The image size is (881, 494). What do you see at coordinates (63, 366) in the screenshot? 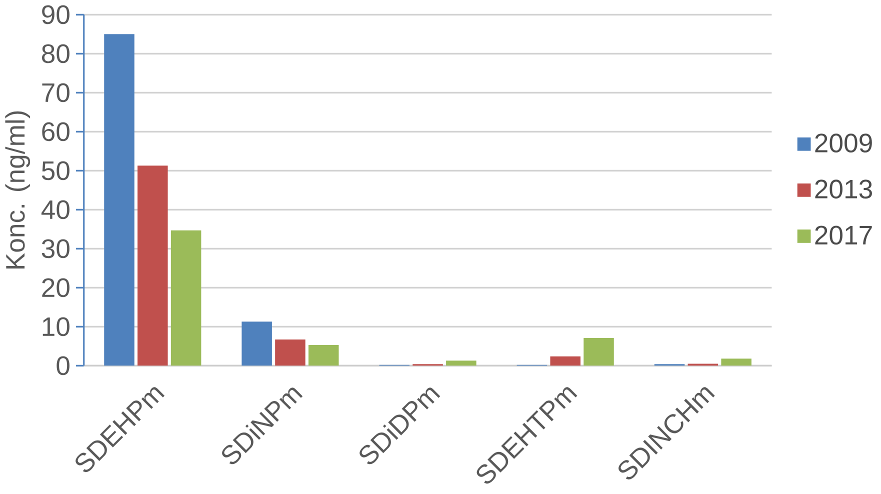
I see `y-tick-label: 0` at bounding box center [63, 366].